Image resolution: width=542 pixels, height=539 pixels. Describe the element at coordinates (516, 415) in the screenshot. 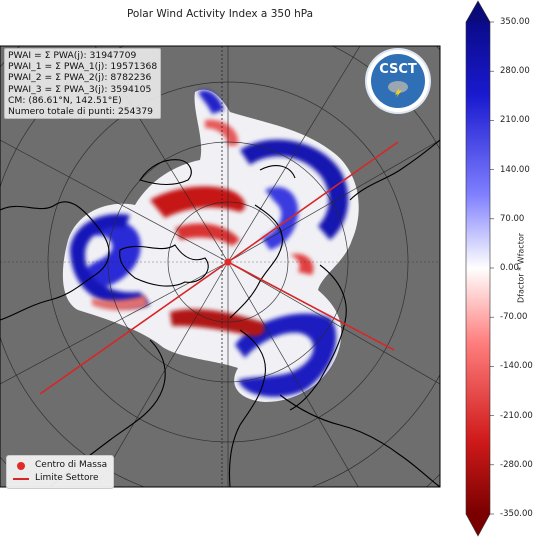

I see `colorbar-tick-label: -210.00` at that location.